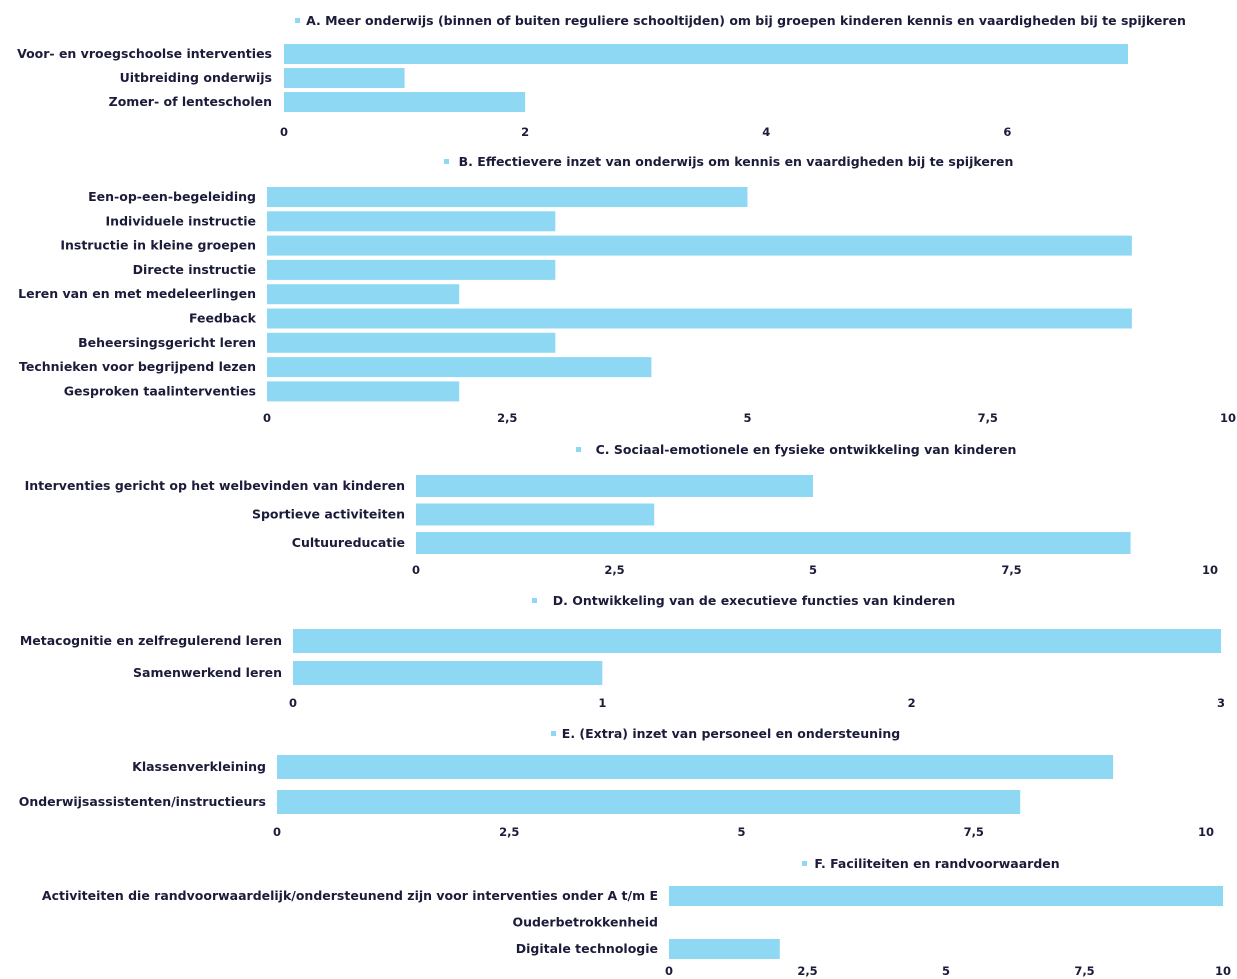 This screenshot has width=1237, height=979. What do you see at coordinates (172, 196) in the screenshot?
I see `category-label: Een-op-een-begeleiding` at bounding box center [172, 196].